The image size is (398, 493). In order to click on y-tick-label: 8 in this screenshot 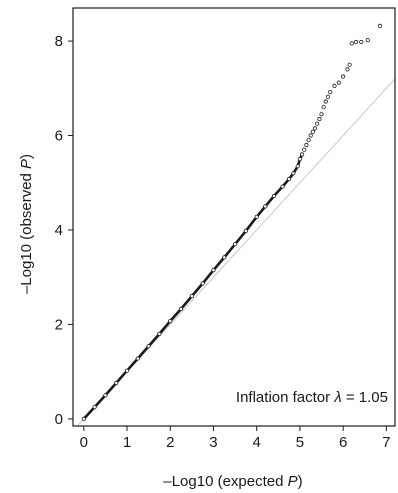, I will do `click(59, 41)`.